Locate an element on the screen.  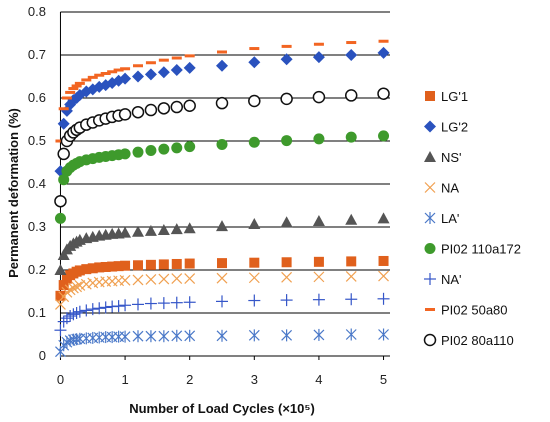
legend-label: PI02 80a110 is located at coordinates (477, 340).